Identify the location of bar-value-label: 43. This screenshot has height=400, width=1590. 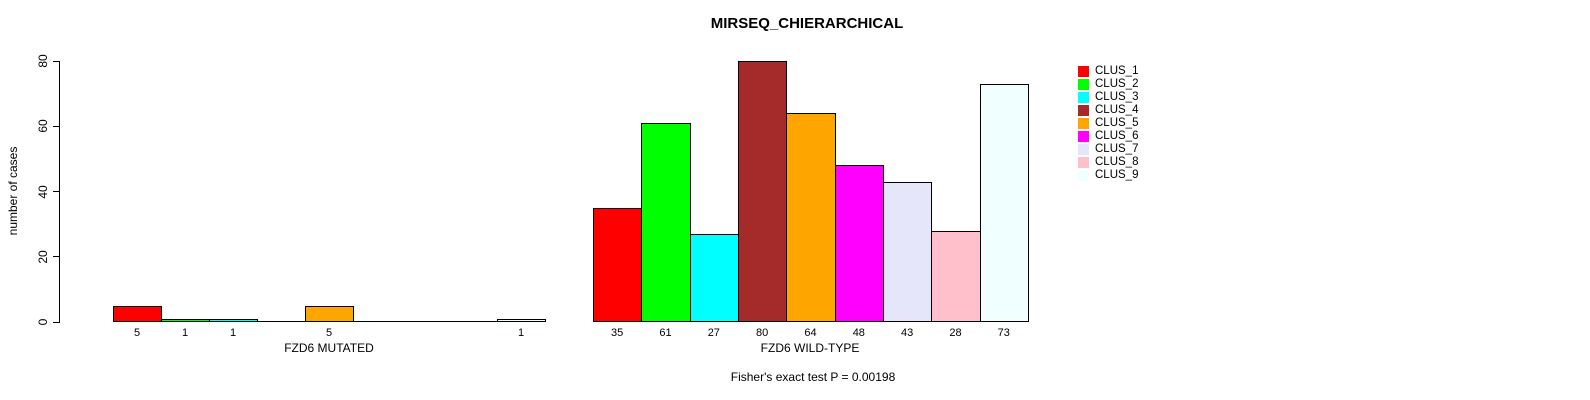
(907, 333).